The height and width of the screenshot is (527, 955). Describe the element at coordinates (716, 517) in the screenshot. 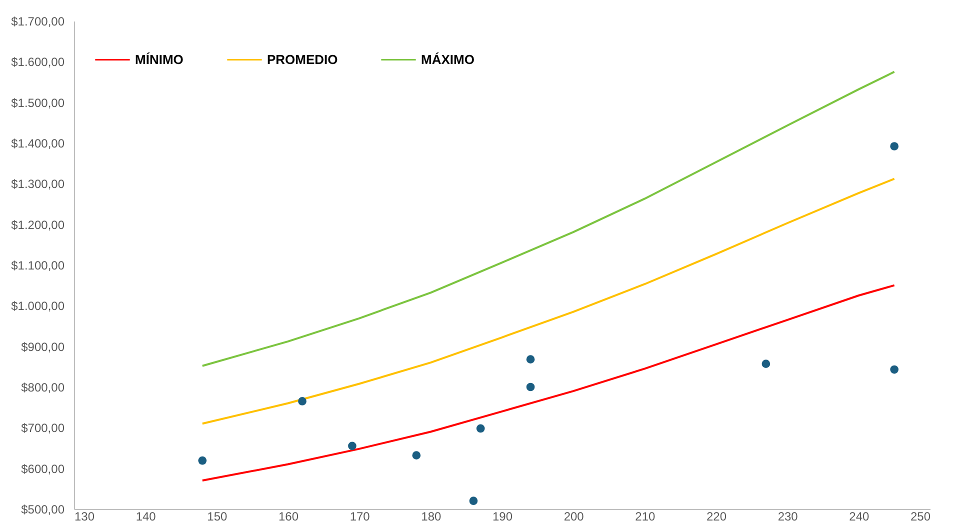

I see `x-tick-label: 220` at that location.